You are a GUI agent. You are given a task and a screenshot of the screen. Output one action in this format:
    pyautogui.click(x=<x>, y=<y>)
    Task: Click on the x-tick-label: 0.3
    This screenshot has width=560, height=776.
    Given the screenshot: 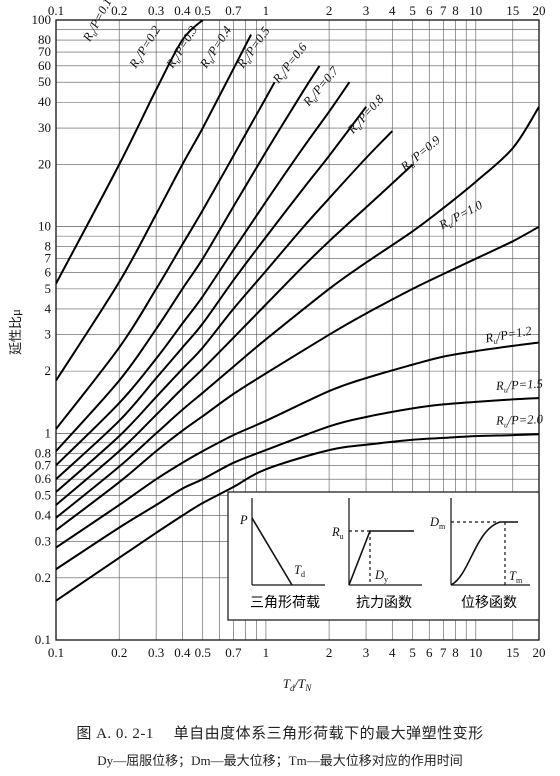 What is the action you would take?
    pyautogui.click(x=156, y=652)
    